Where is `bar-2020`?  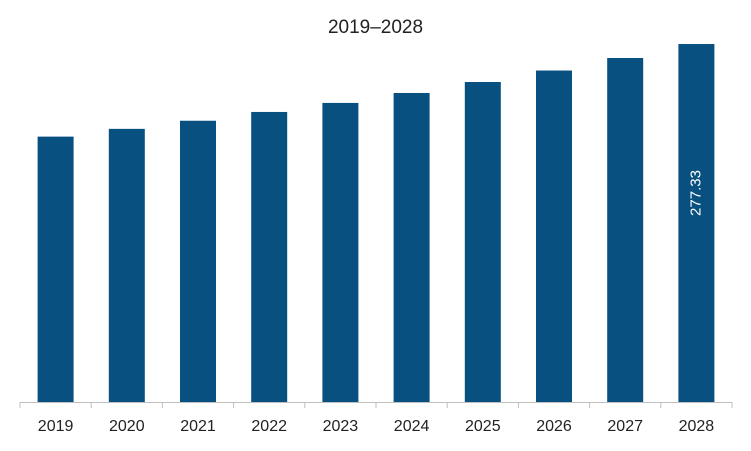 bar-2020 is located at coordinates (126, 265).